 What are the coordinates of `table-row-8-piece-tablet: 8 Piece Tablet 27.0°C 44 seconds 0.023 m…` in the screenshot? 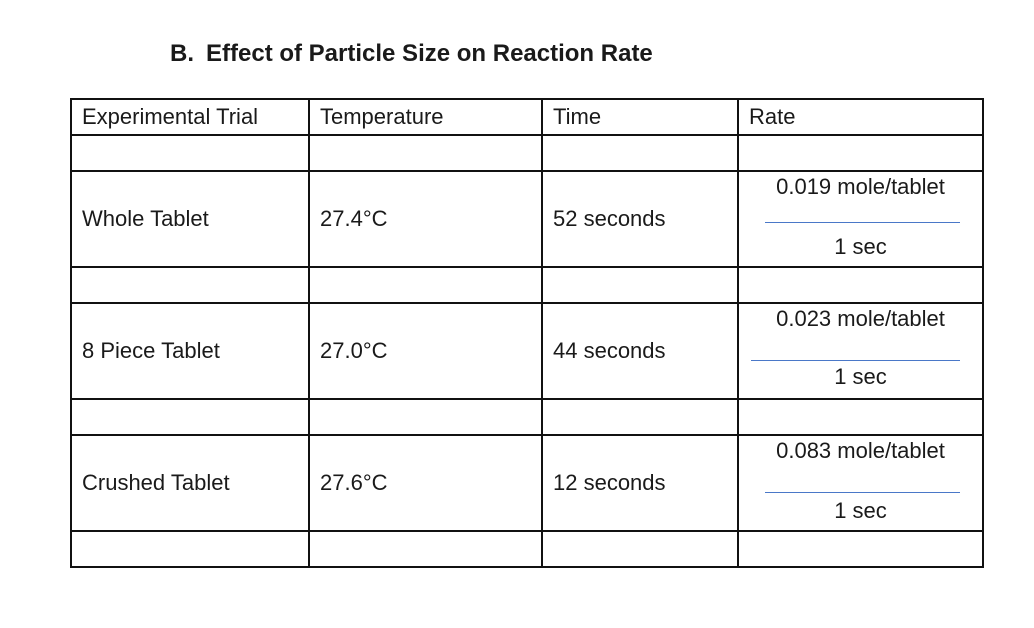 It's located at (527, 351).